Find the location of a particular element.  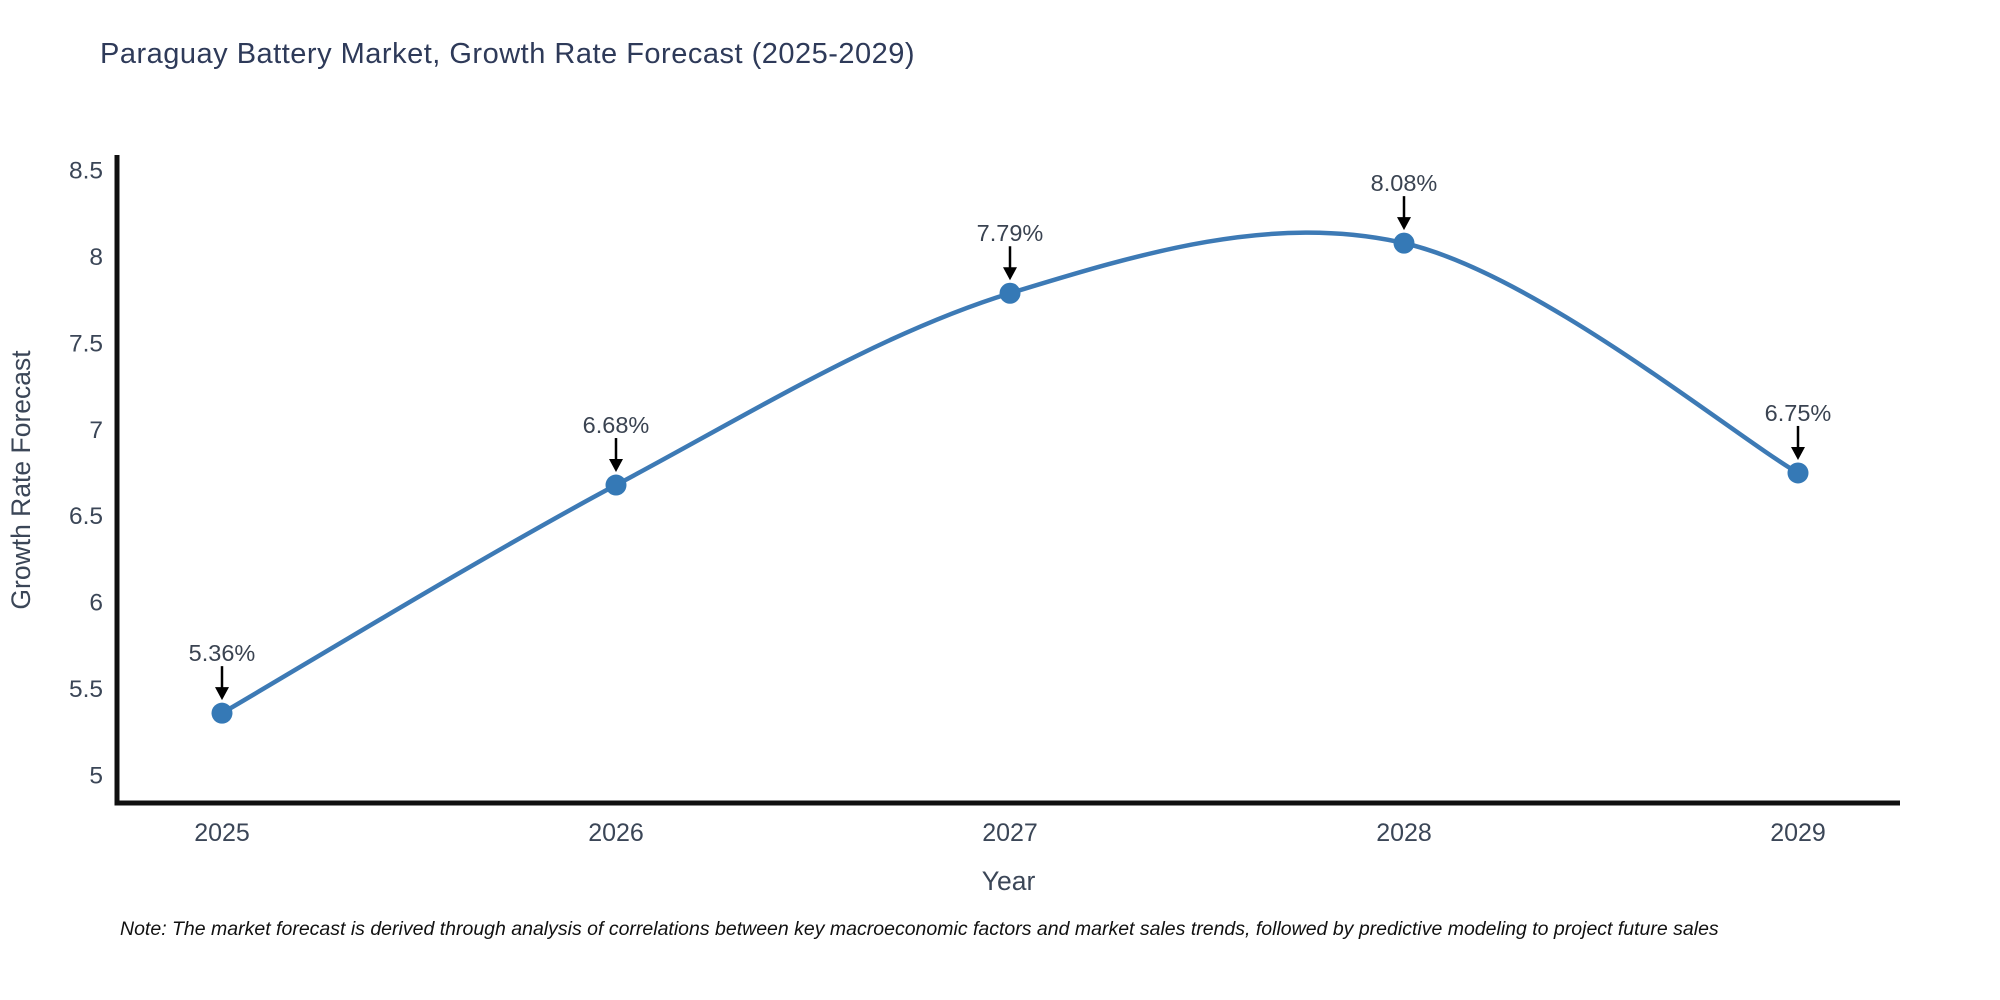

data-point-label: 6.68% is located at coordinates (616, 425).